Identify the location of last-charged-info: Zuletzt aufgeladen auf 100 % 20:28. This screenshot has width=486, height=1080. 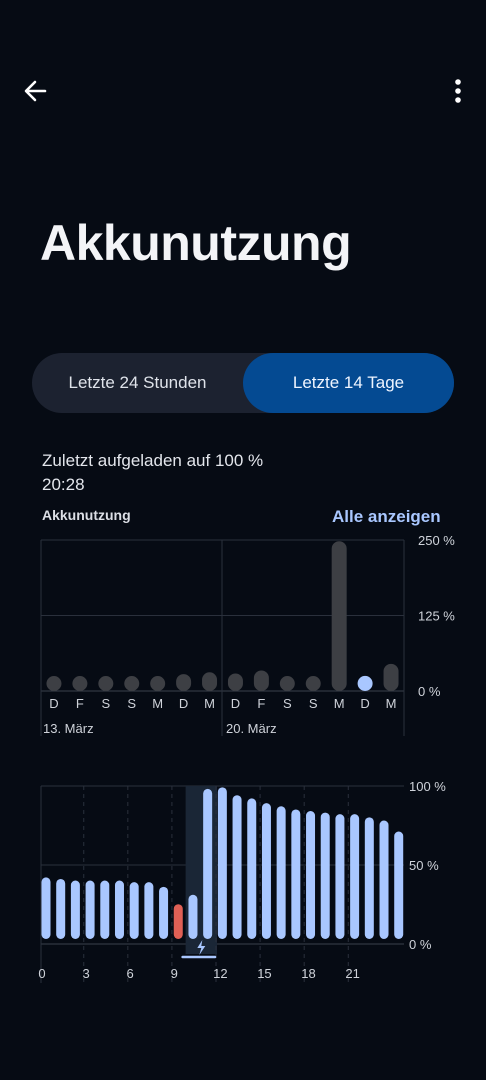
(152, 473).